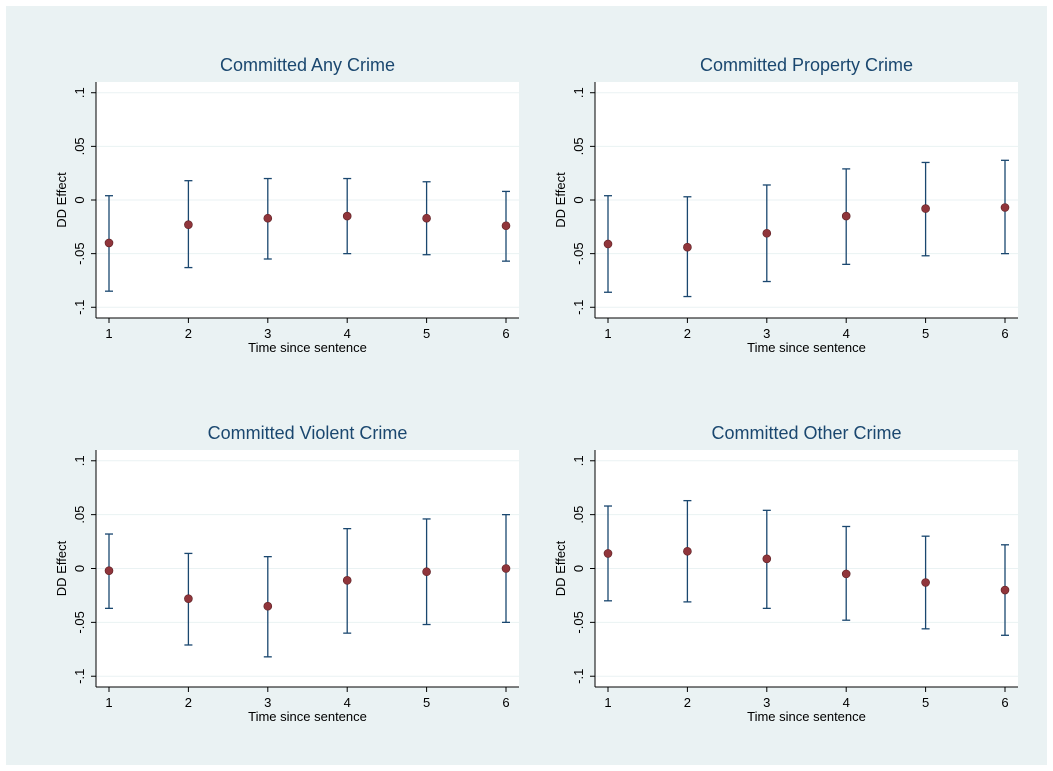 The width and height of the screenshot is (1053, 771). I want to click on chart-title: Committed Any Crime, so click(307, 65).